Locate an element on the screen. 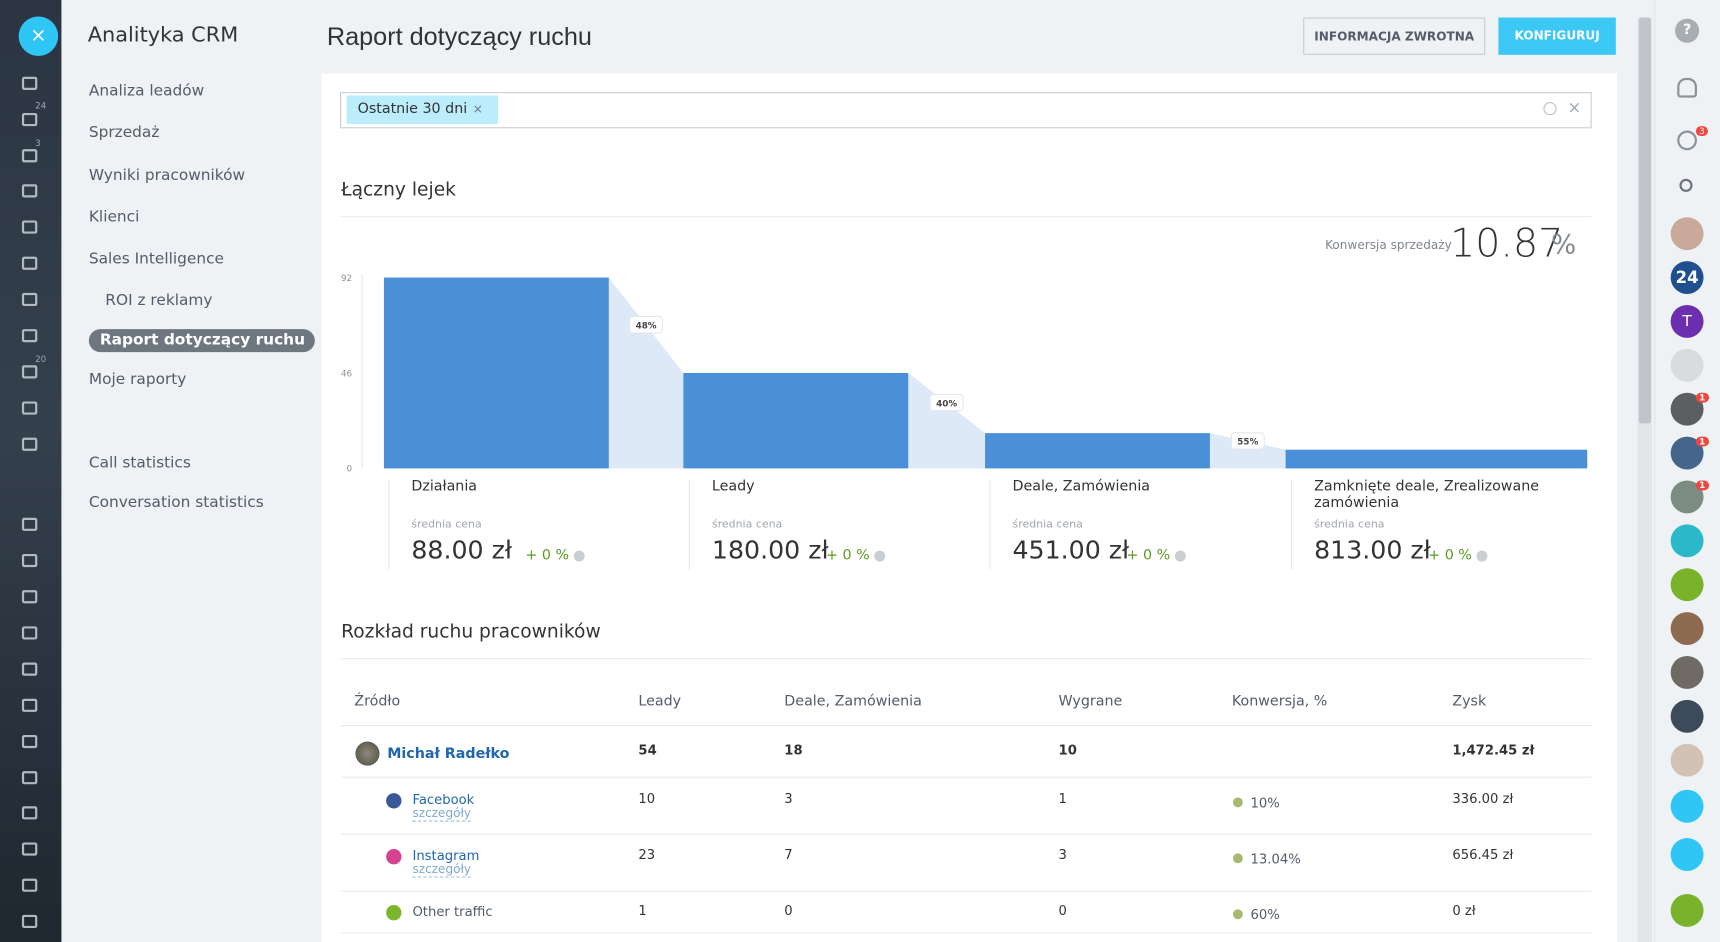 The image size is (1720, 942). rail-badge: 3 is located at coordinates (38, 143).